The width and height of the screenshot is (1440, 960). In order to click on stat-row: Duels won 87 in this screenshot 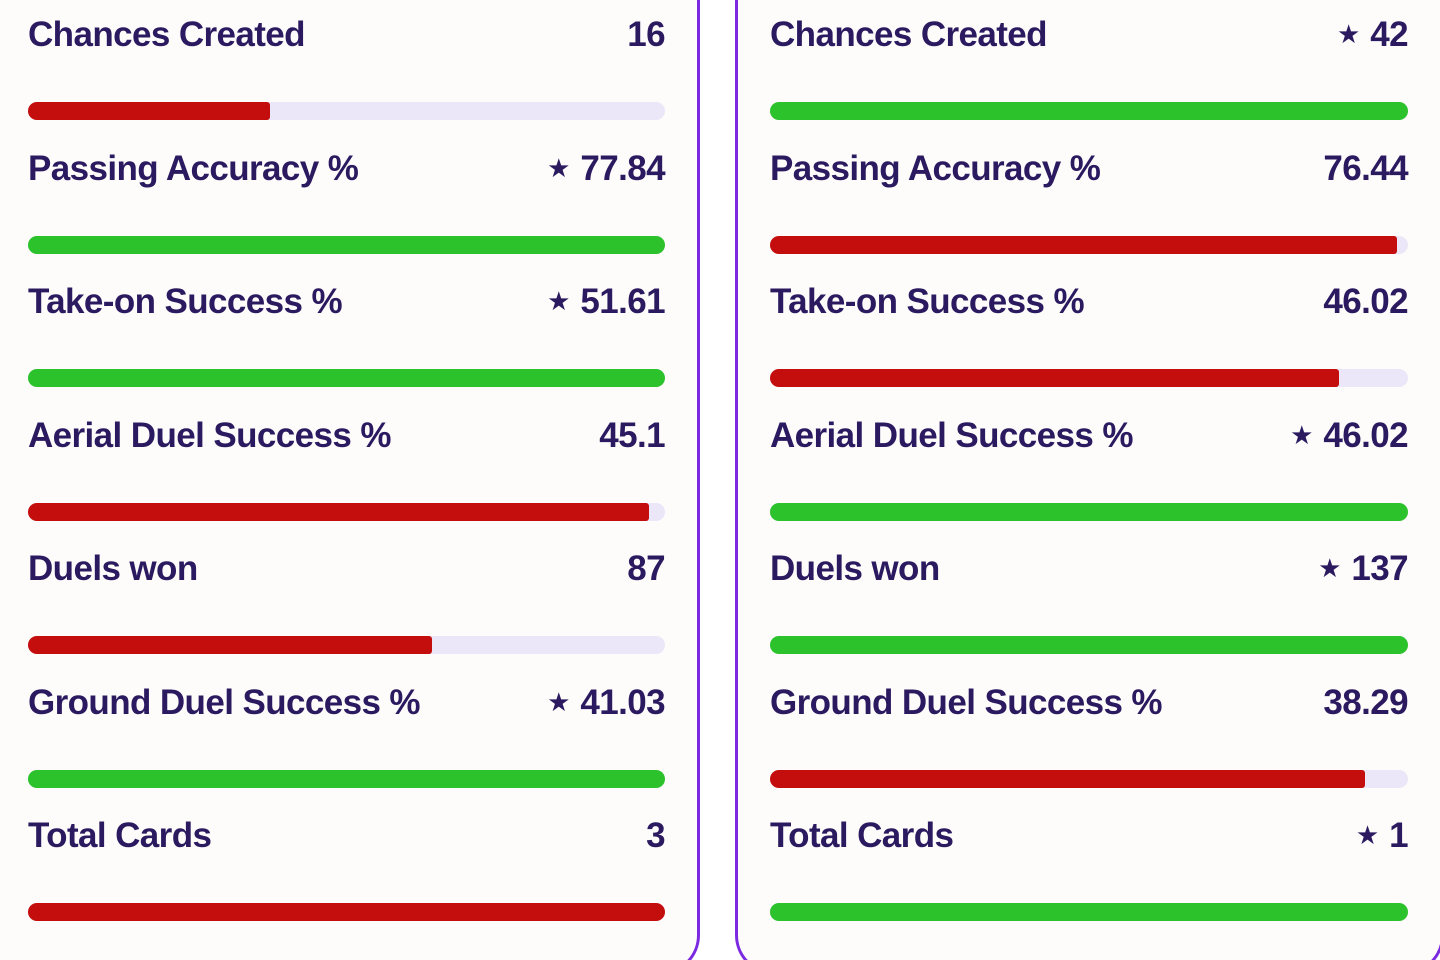, I will do `click(347, 616)`.